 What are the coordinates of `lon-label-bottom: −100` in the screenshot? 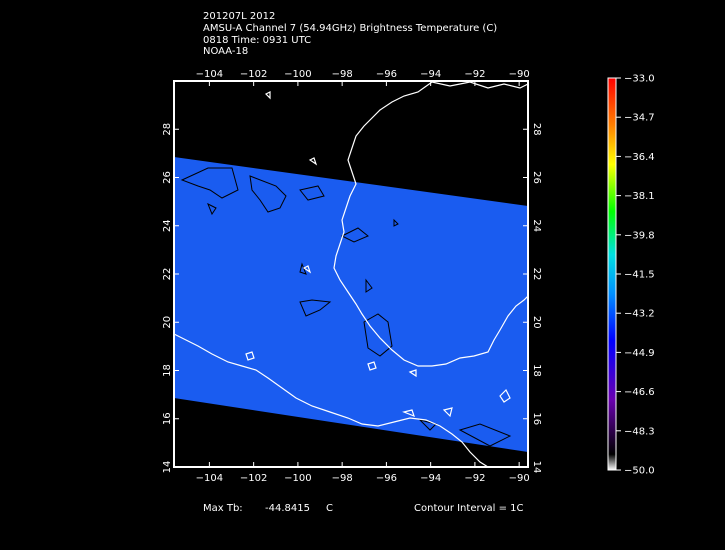 It's located at (297, 478).